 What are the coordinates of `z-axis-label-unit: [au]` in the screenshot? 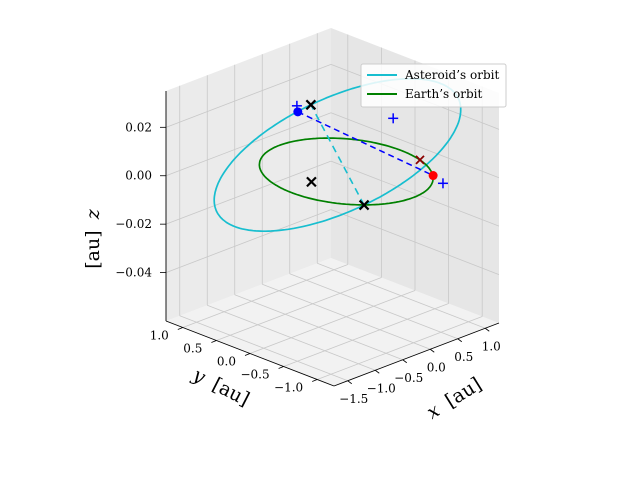 It's located at (93, 249).